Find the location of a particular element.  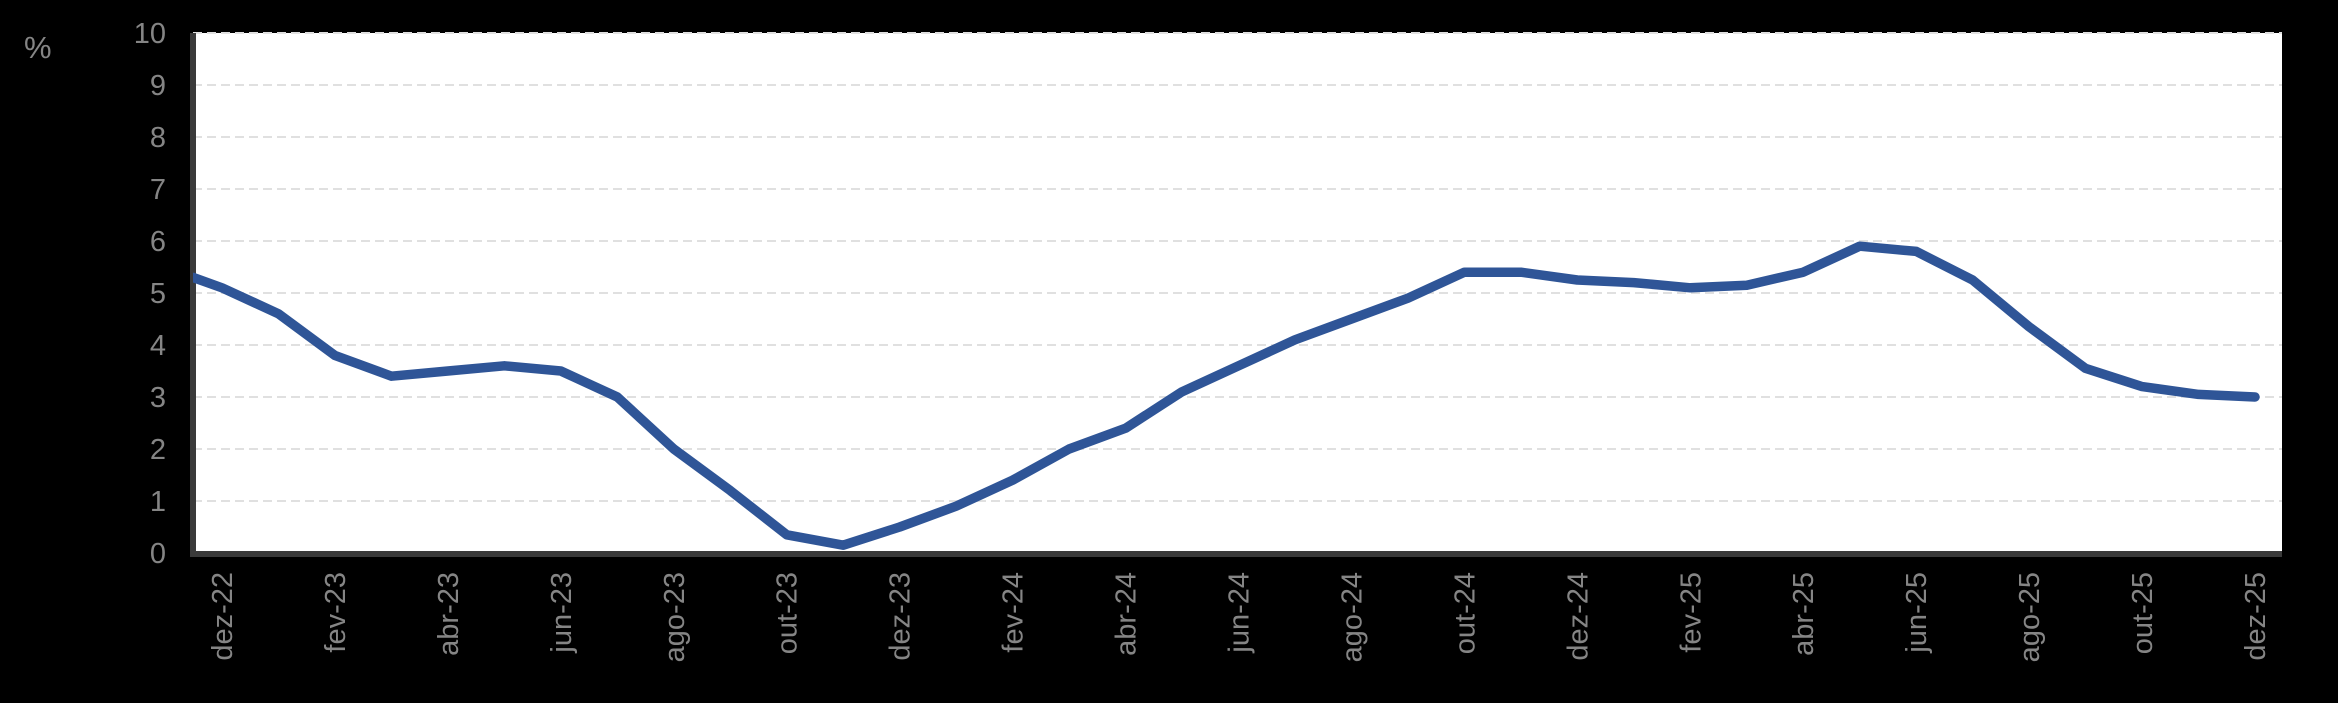

x-tick-label: out-23 is located at coordinates (788, 613).